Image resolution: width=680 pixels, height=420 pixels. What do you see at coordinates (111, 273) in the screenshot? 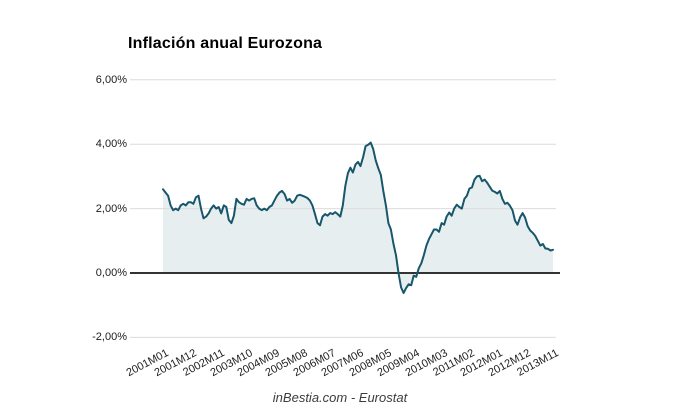
I see `y-tick-label: 0,00%` at bounding box center [111, 273].